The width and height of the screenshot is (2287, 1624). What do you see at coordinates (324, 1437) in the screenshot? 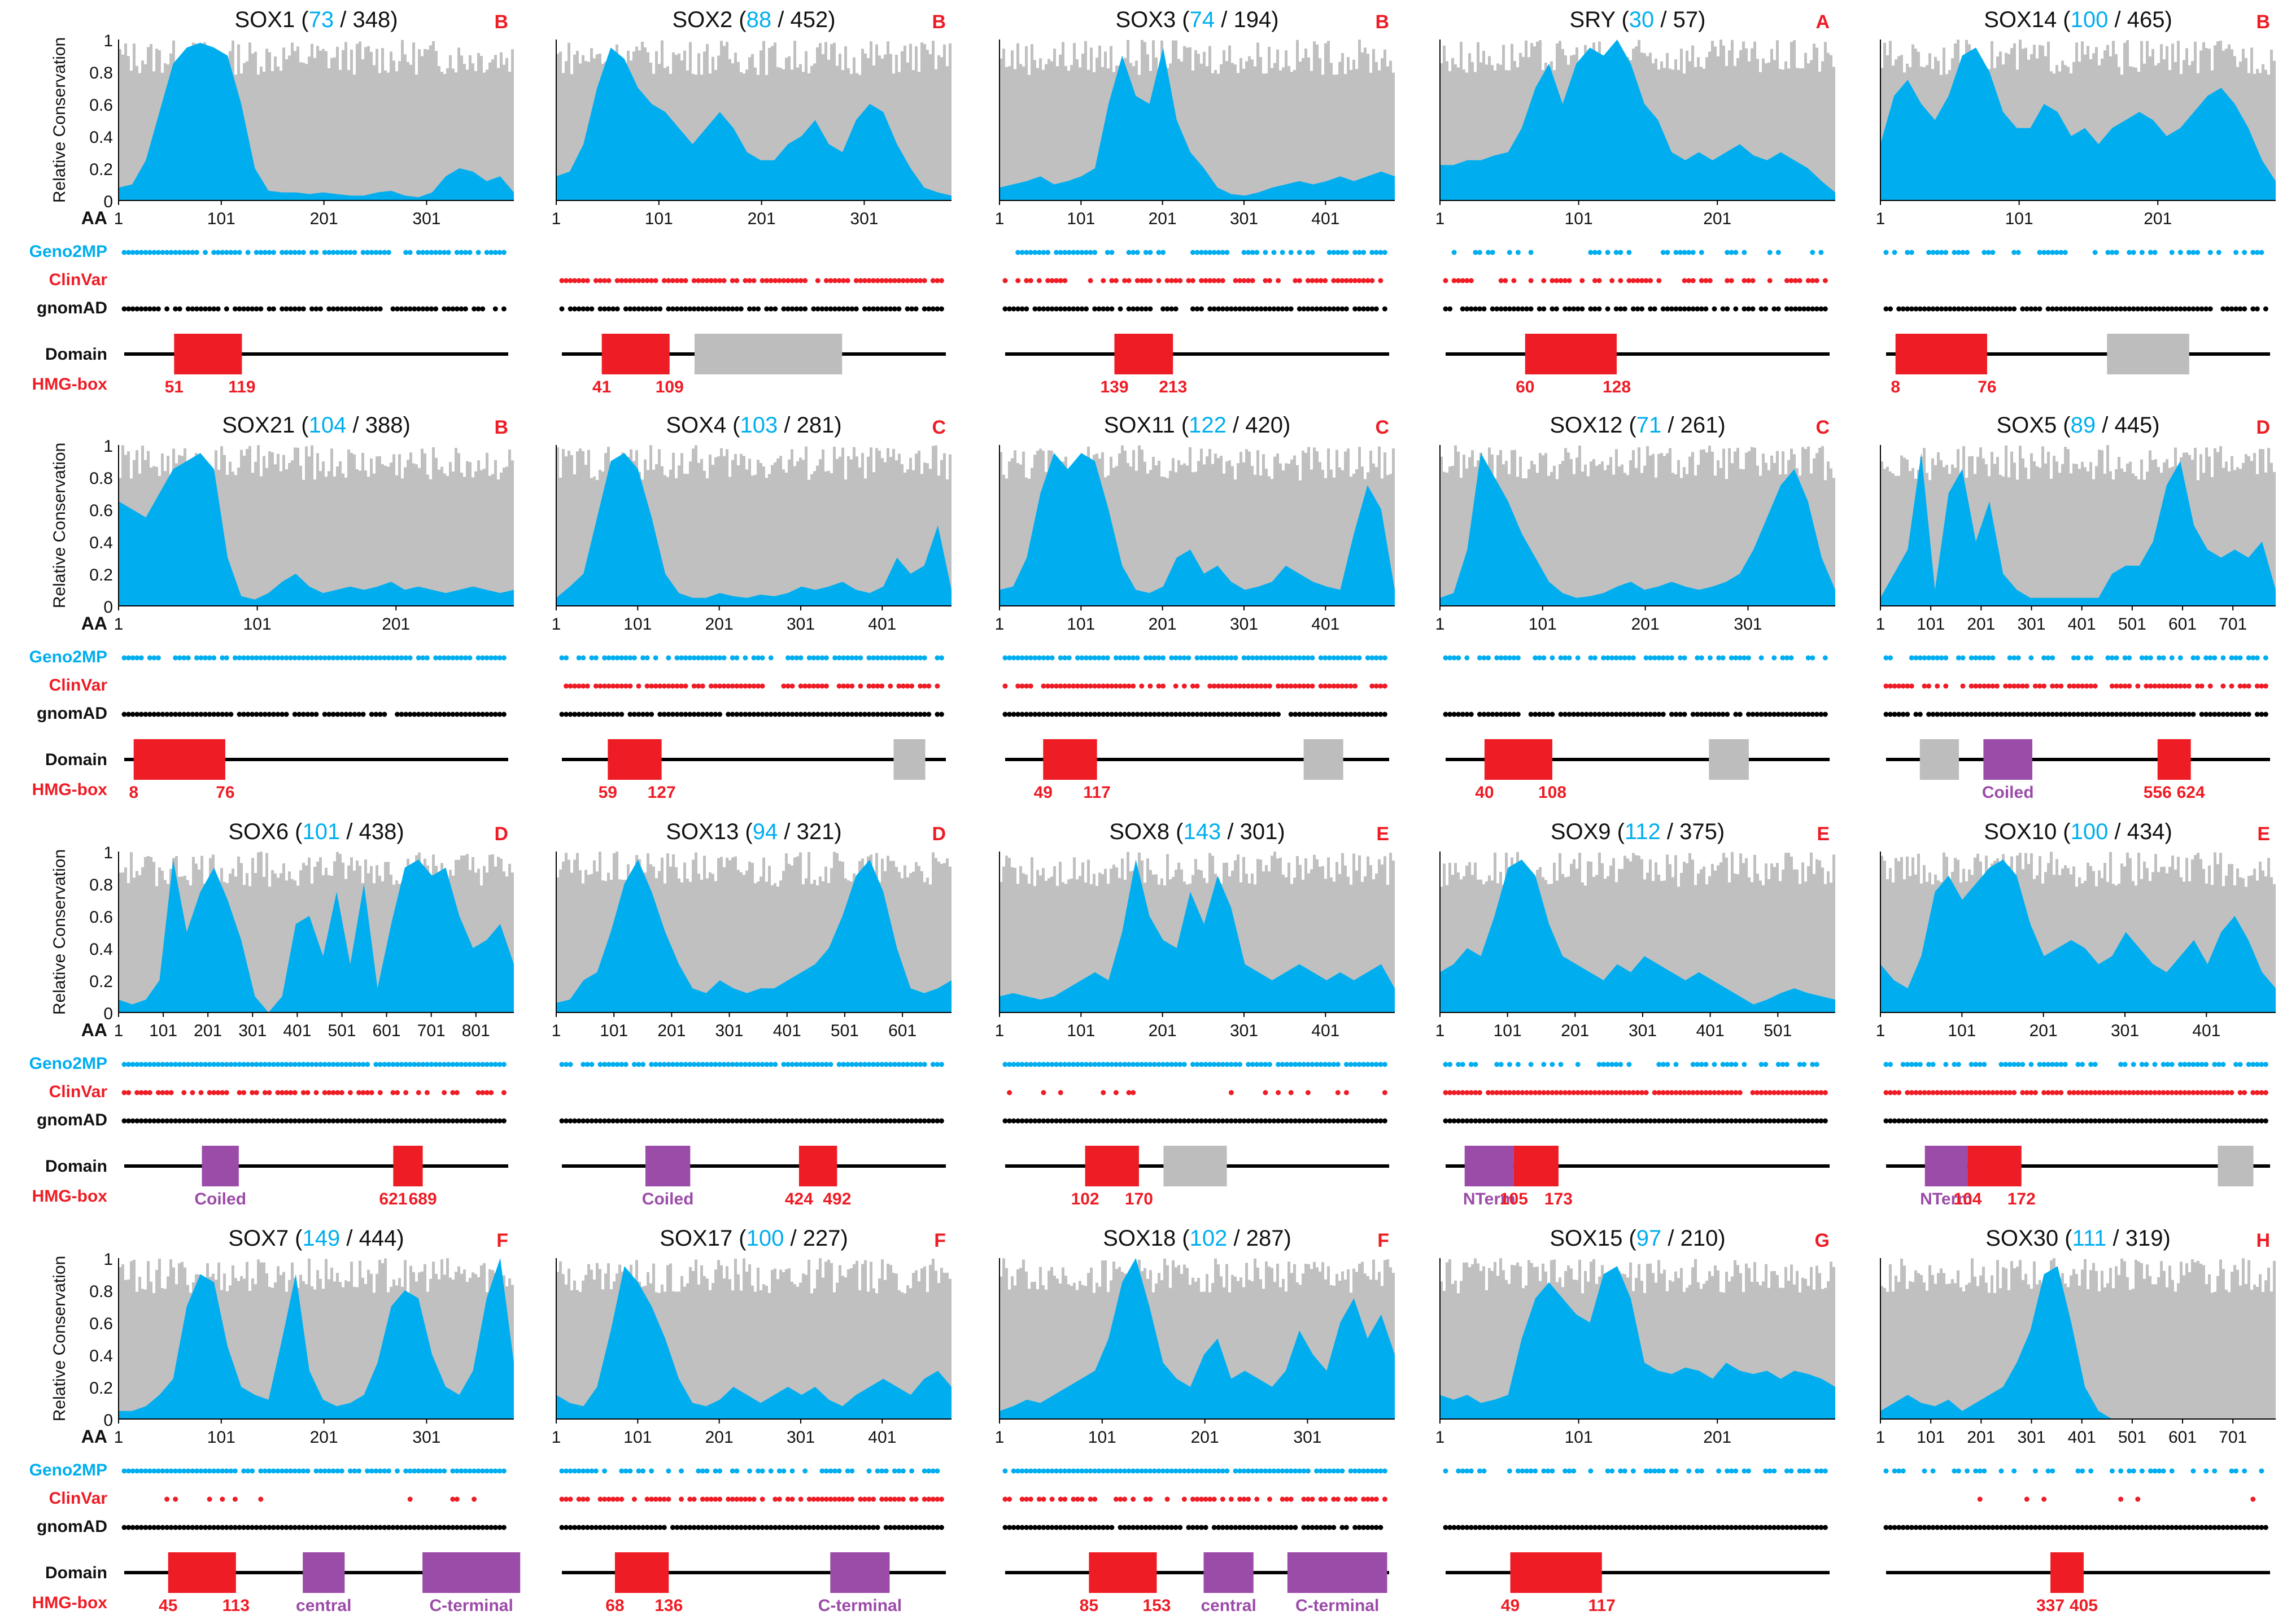
I see `x-tick-label: 201` at bounding box center [324, 1437].